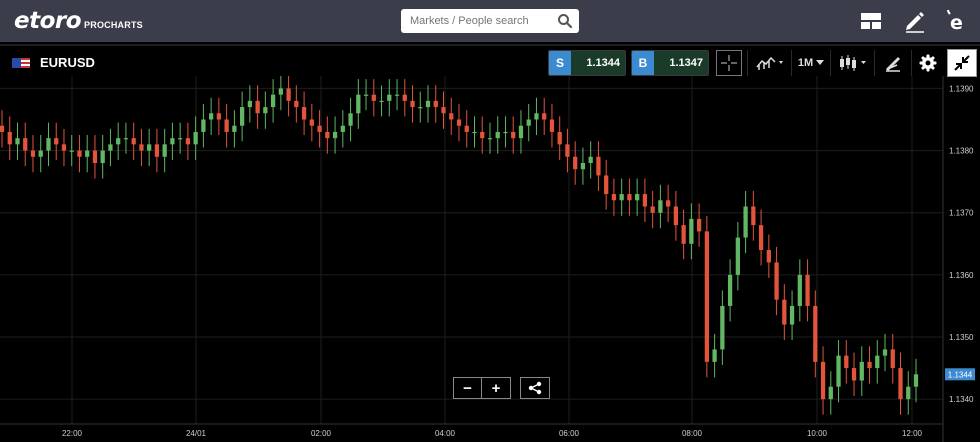  I want to click on drawing-tools-button, so click(893, 63).